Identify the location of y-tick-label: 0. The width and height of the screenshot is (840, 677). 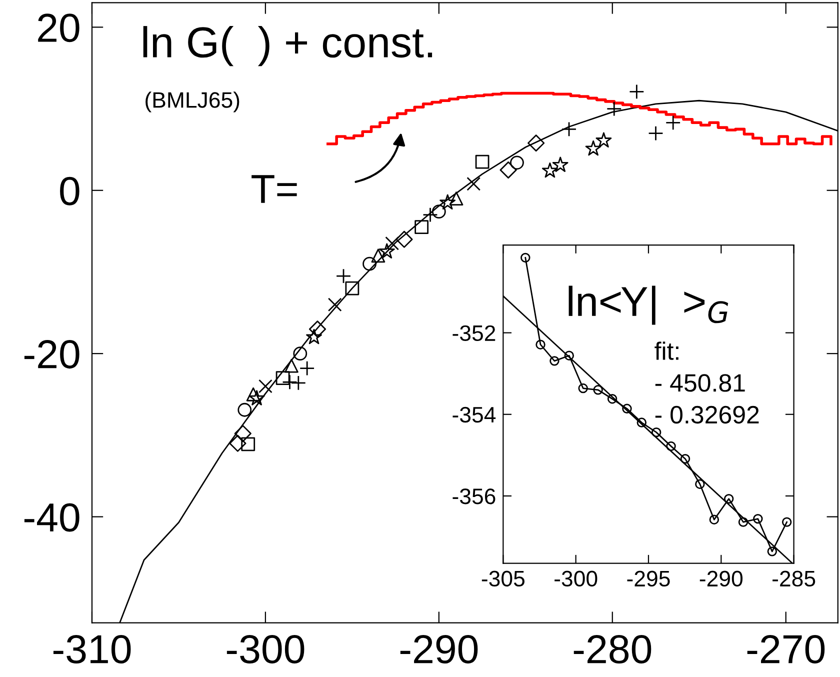
(70, 191).